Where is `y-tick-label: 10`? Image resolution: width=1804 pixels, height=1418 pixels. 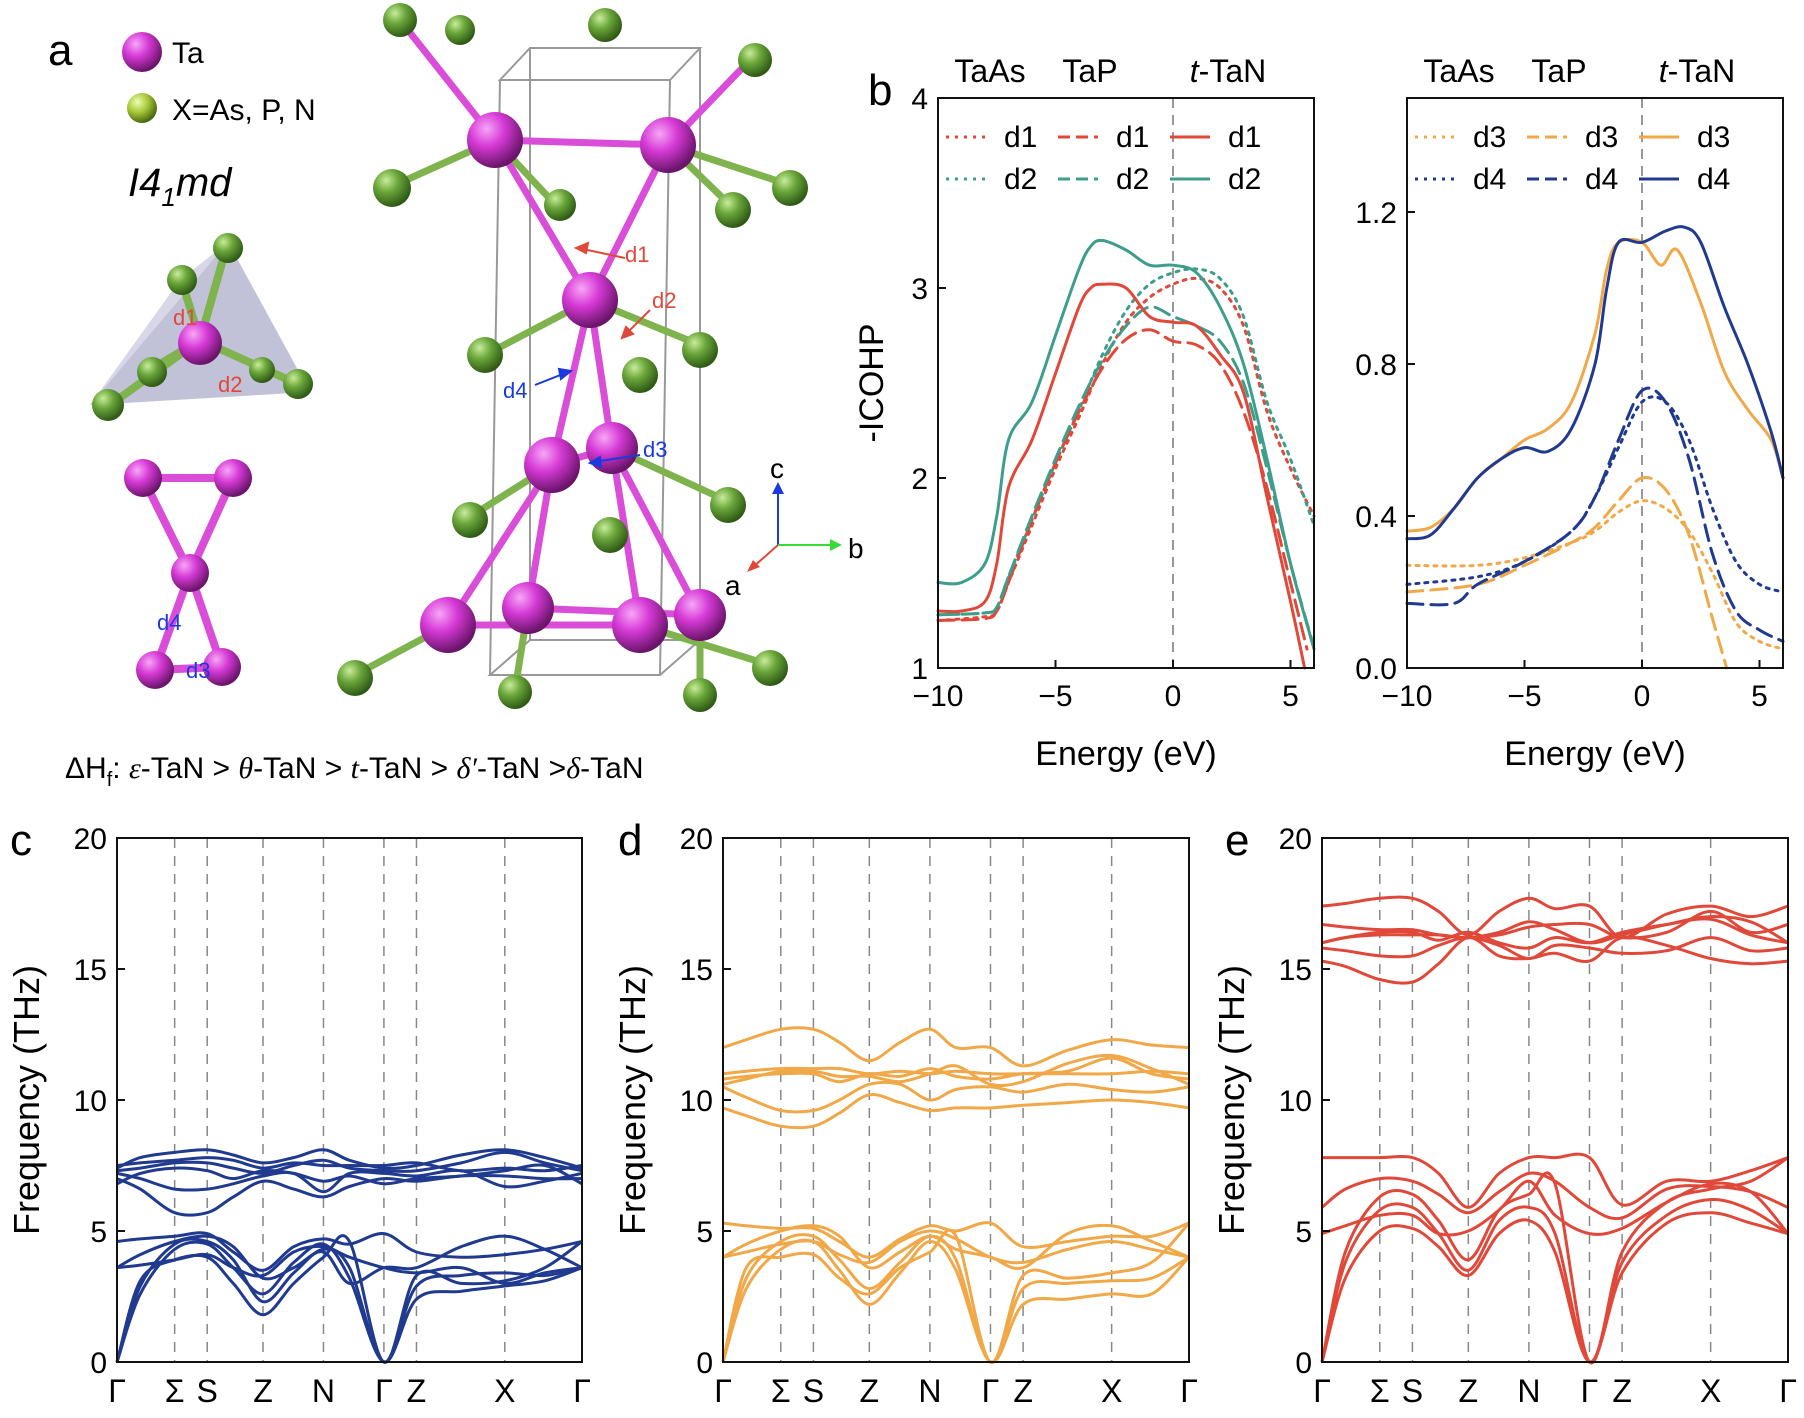 y-tick-label: 10 is located at coordinates (696, 1101).